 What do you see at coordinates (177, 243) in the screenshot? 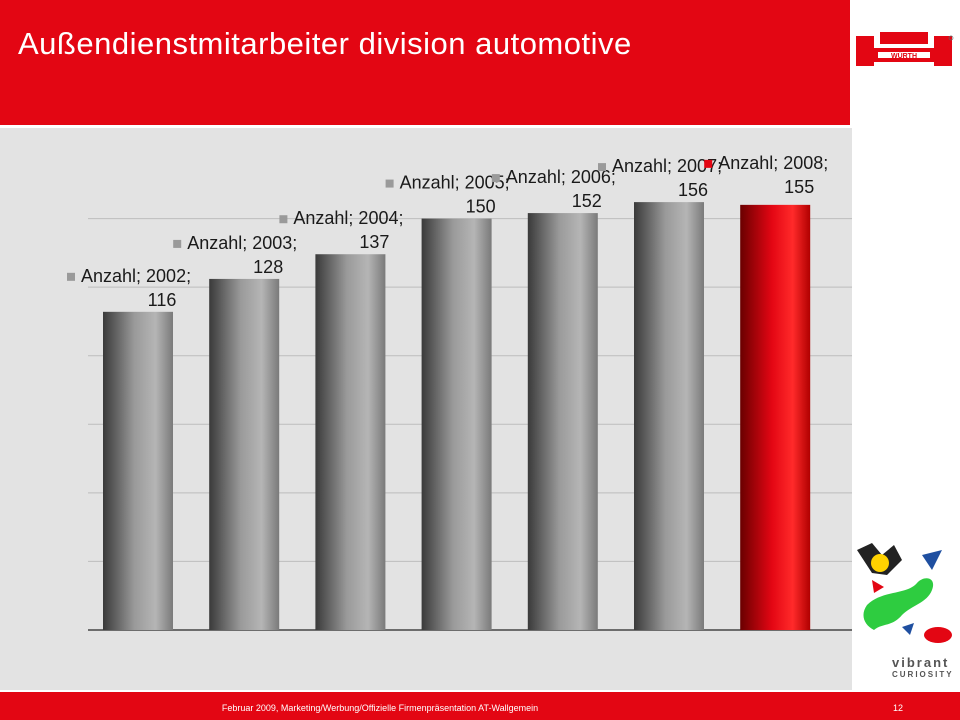
I see `legend-marker-2003` at bounding box center [177, 243].